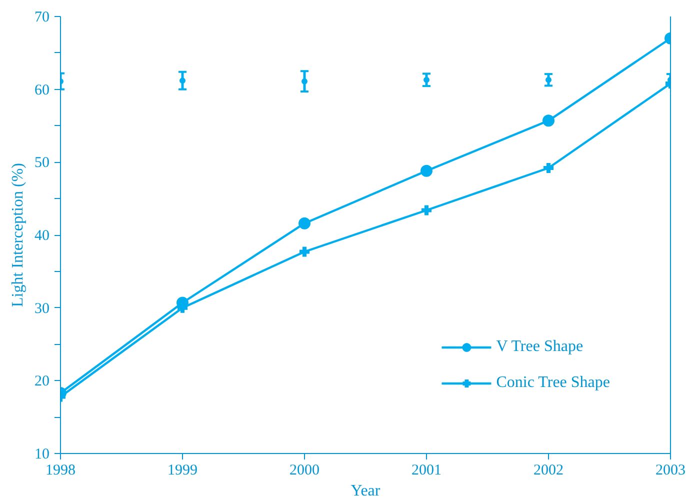 This screenshot has width=686, height=503. Describe the element at coordinates (427, 470) in the screenshot. I see `x-tick-label: 2001` at that location.